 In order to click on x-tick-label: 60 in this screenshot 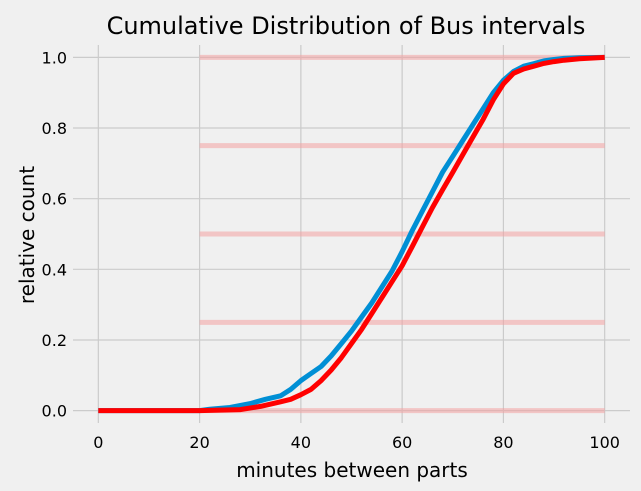, I will do `click(402, 442)`.